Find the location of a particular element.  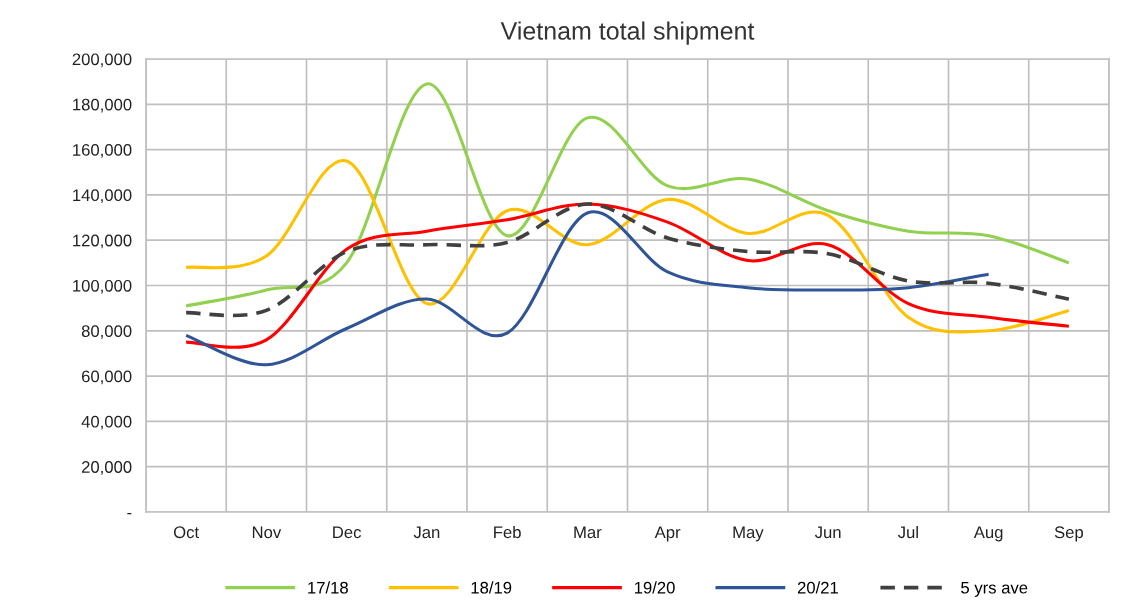

y-tick-label: 140,000 is located at coordinates (102, 196).